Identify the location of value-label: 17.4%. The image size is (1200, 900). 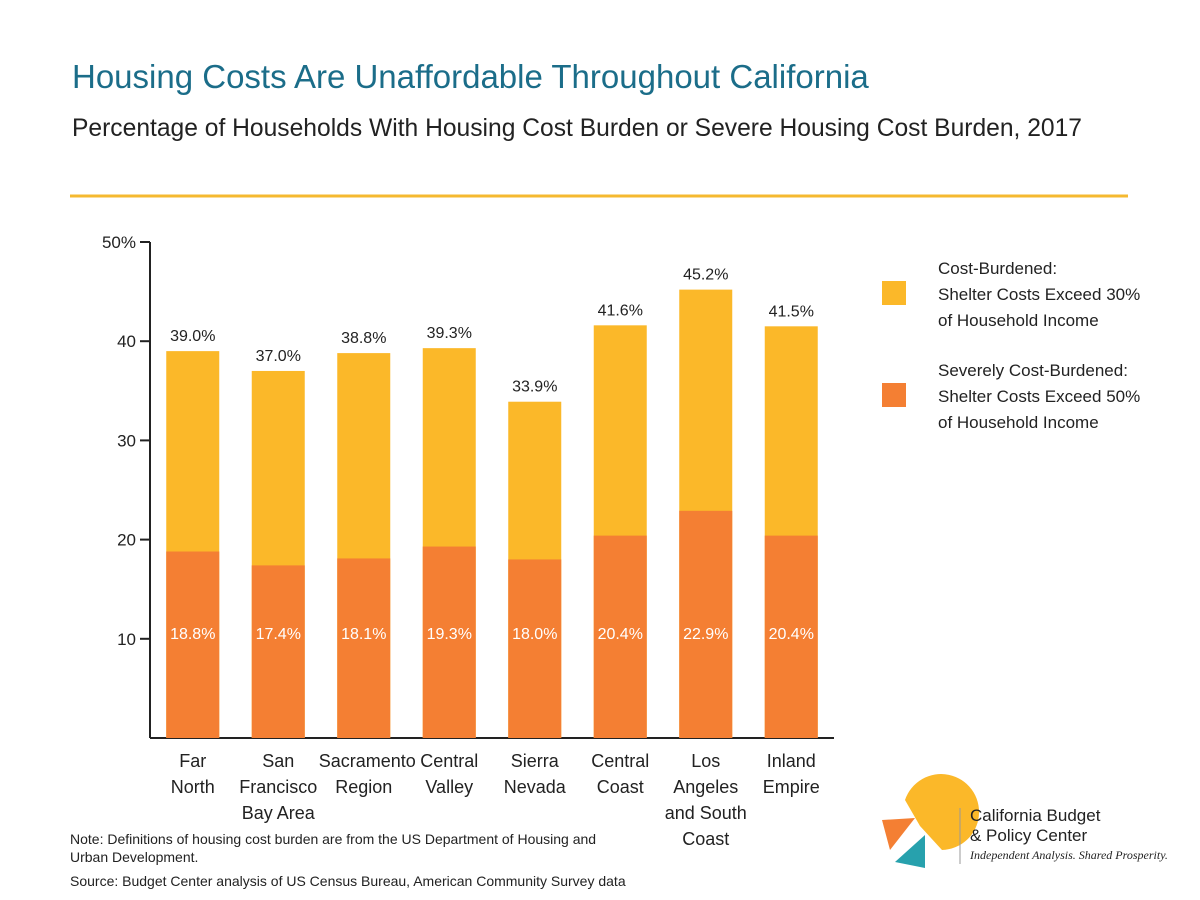
(278, 634).